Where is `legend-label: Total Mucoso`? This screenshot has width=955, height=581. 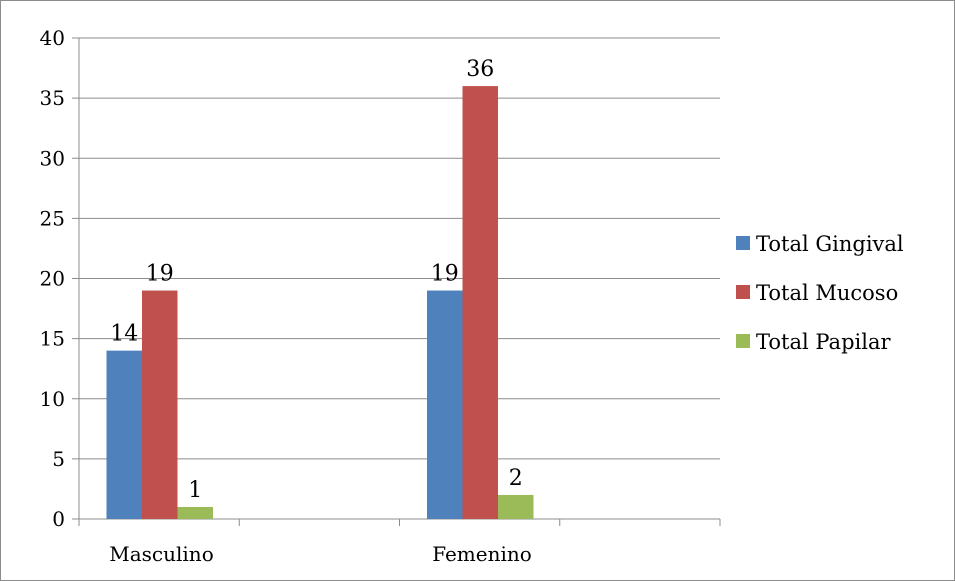
legend-label: Total Mucoso is located at coordinates (827, 293).